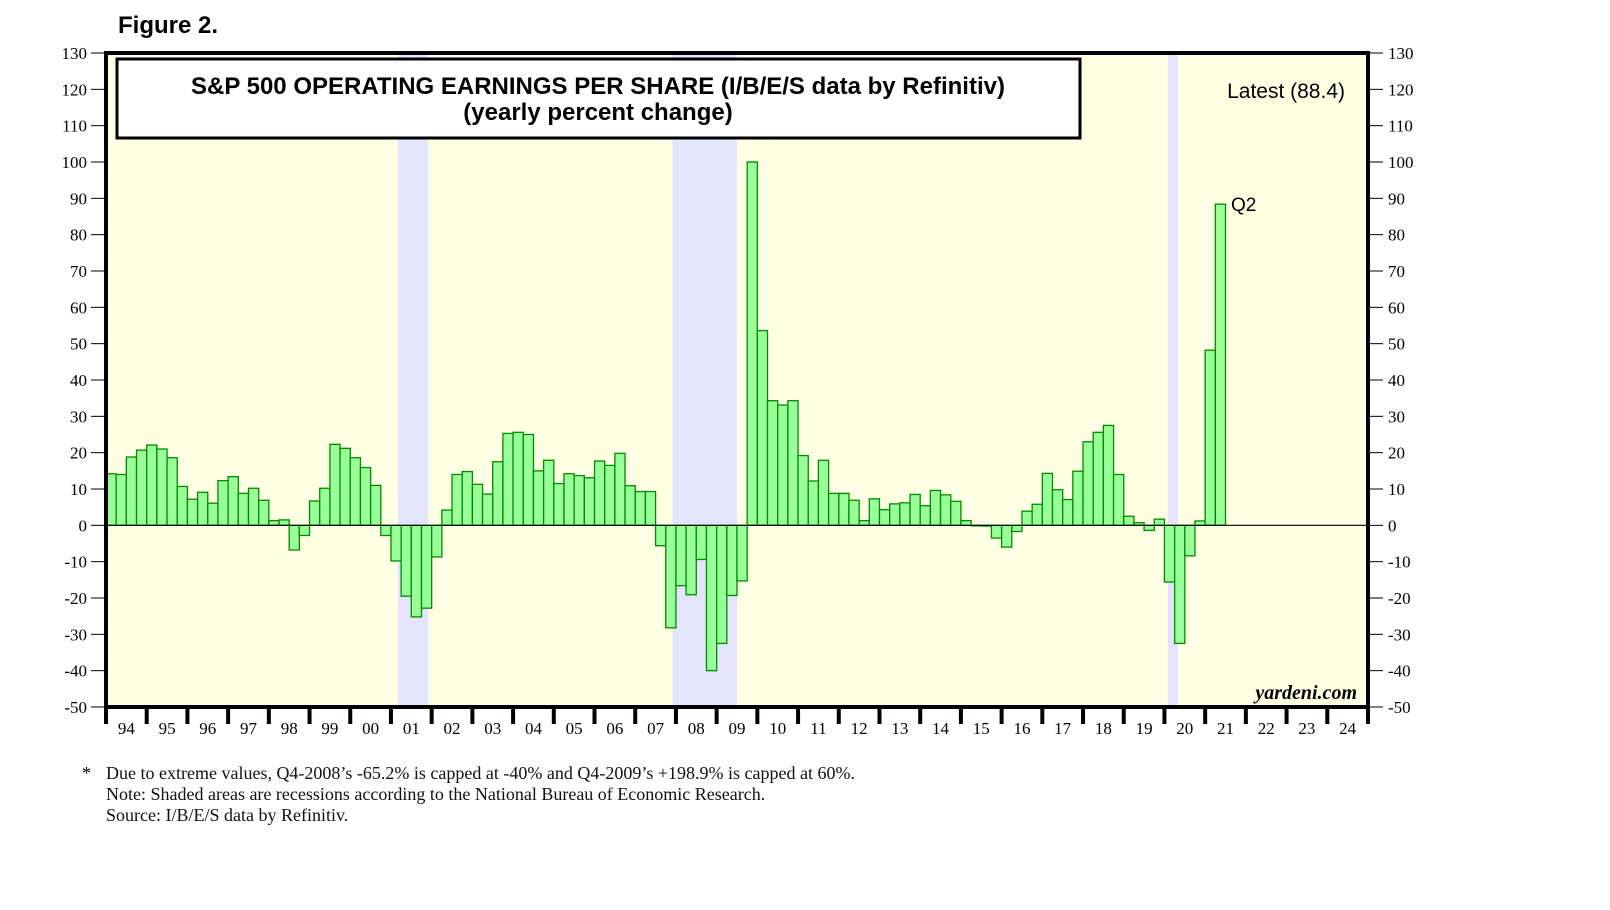 The width and height of the screenshot is (1610, 910). What do you see at coordinates (737, 728) in the screenshot?
I see `x-tick-label: 09` at bounding box center [737, 728].